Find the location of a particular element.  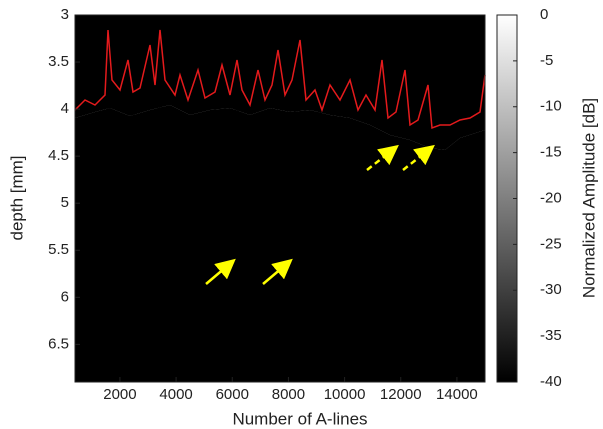

x-tick-label: 4000 is located at coordinates (175, 394).